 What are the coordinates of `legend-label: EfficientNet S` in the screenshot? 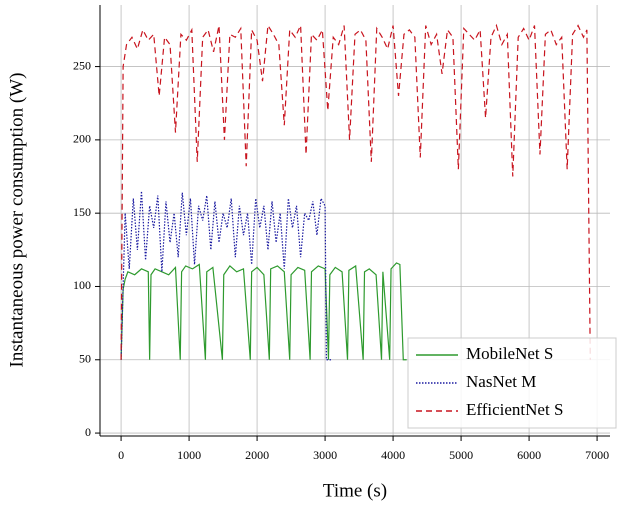 It's located at (514, 409).